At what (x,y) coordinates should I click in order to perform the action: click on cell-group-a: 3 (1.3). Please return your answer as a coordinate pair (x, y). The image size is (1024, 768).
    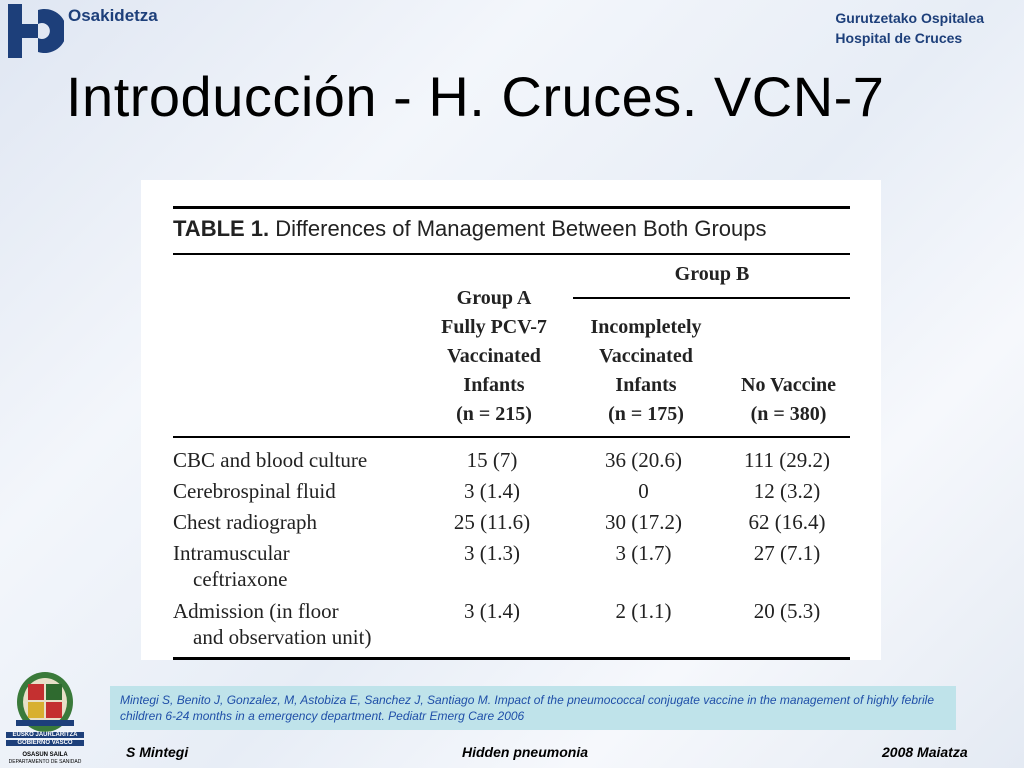
    Looking at the image, I should click on (492, 553).